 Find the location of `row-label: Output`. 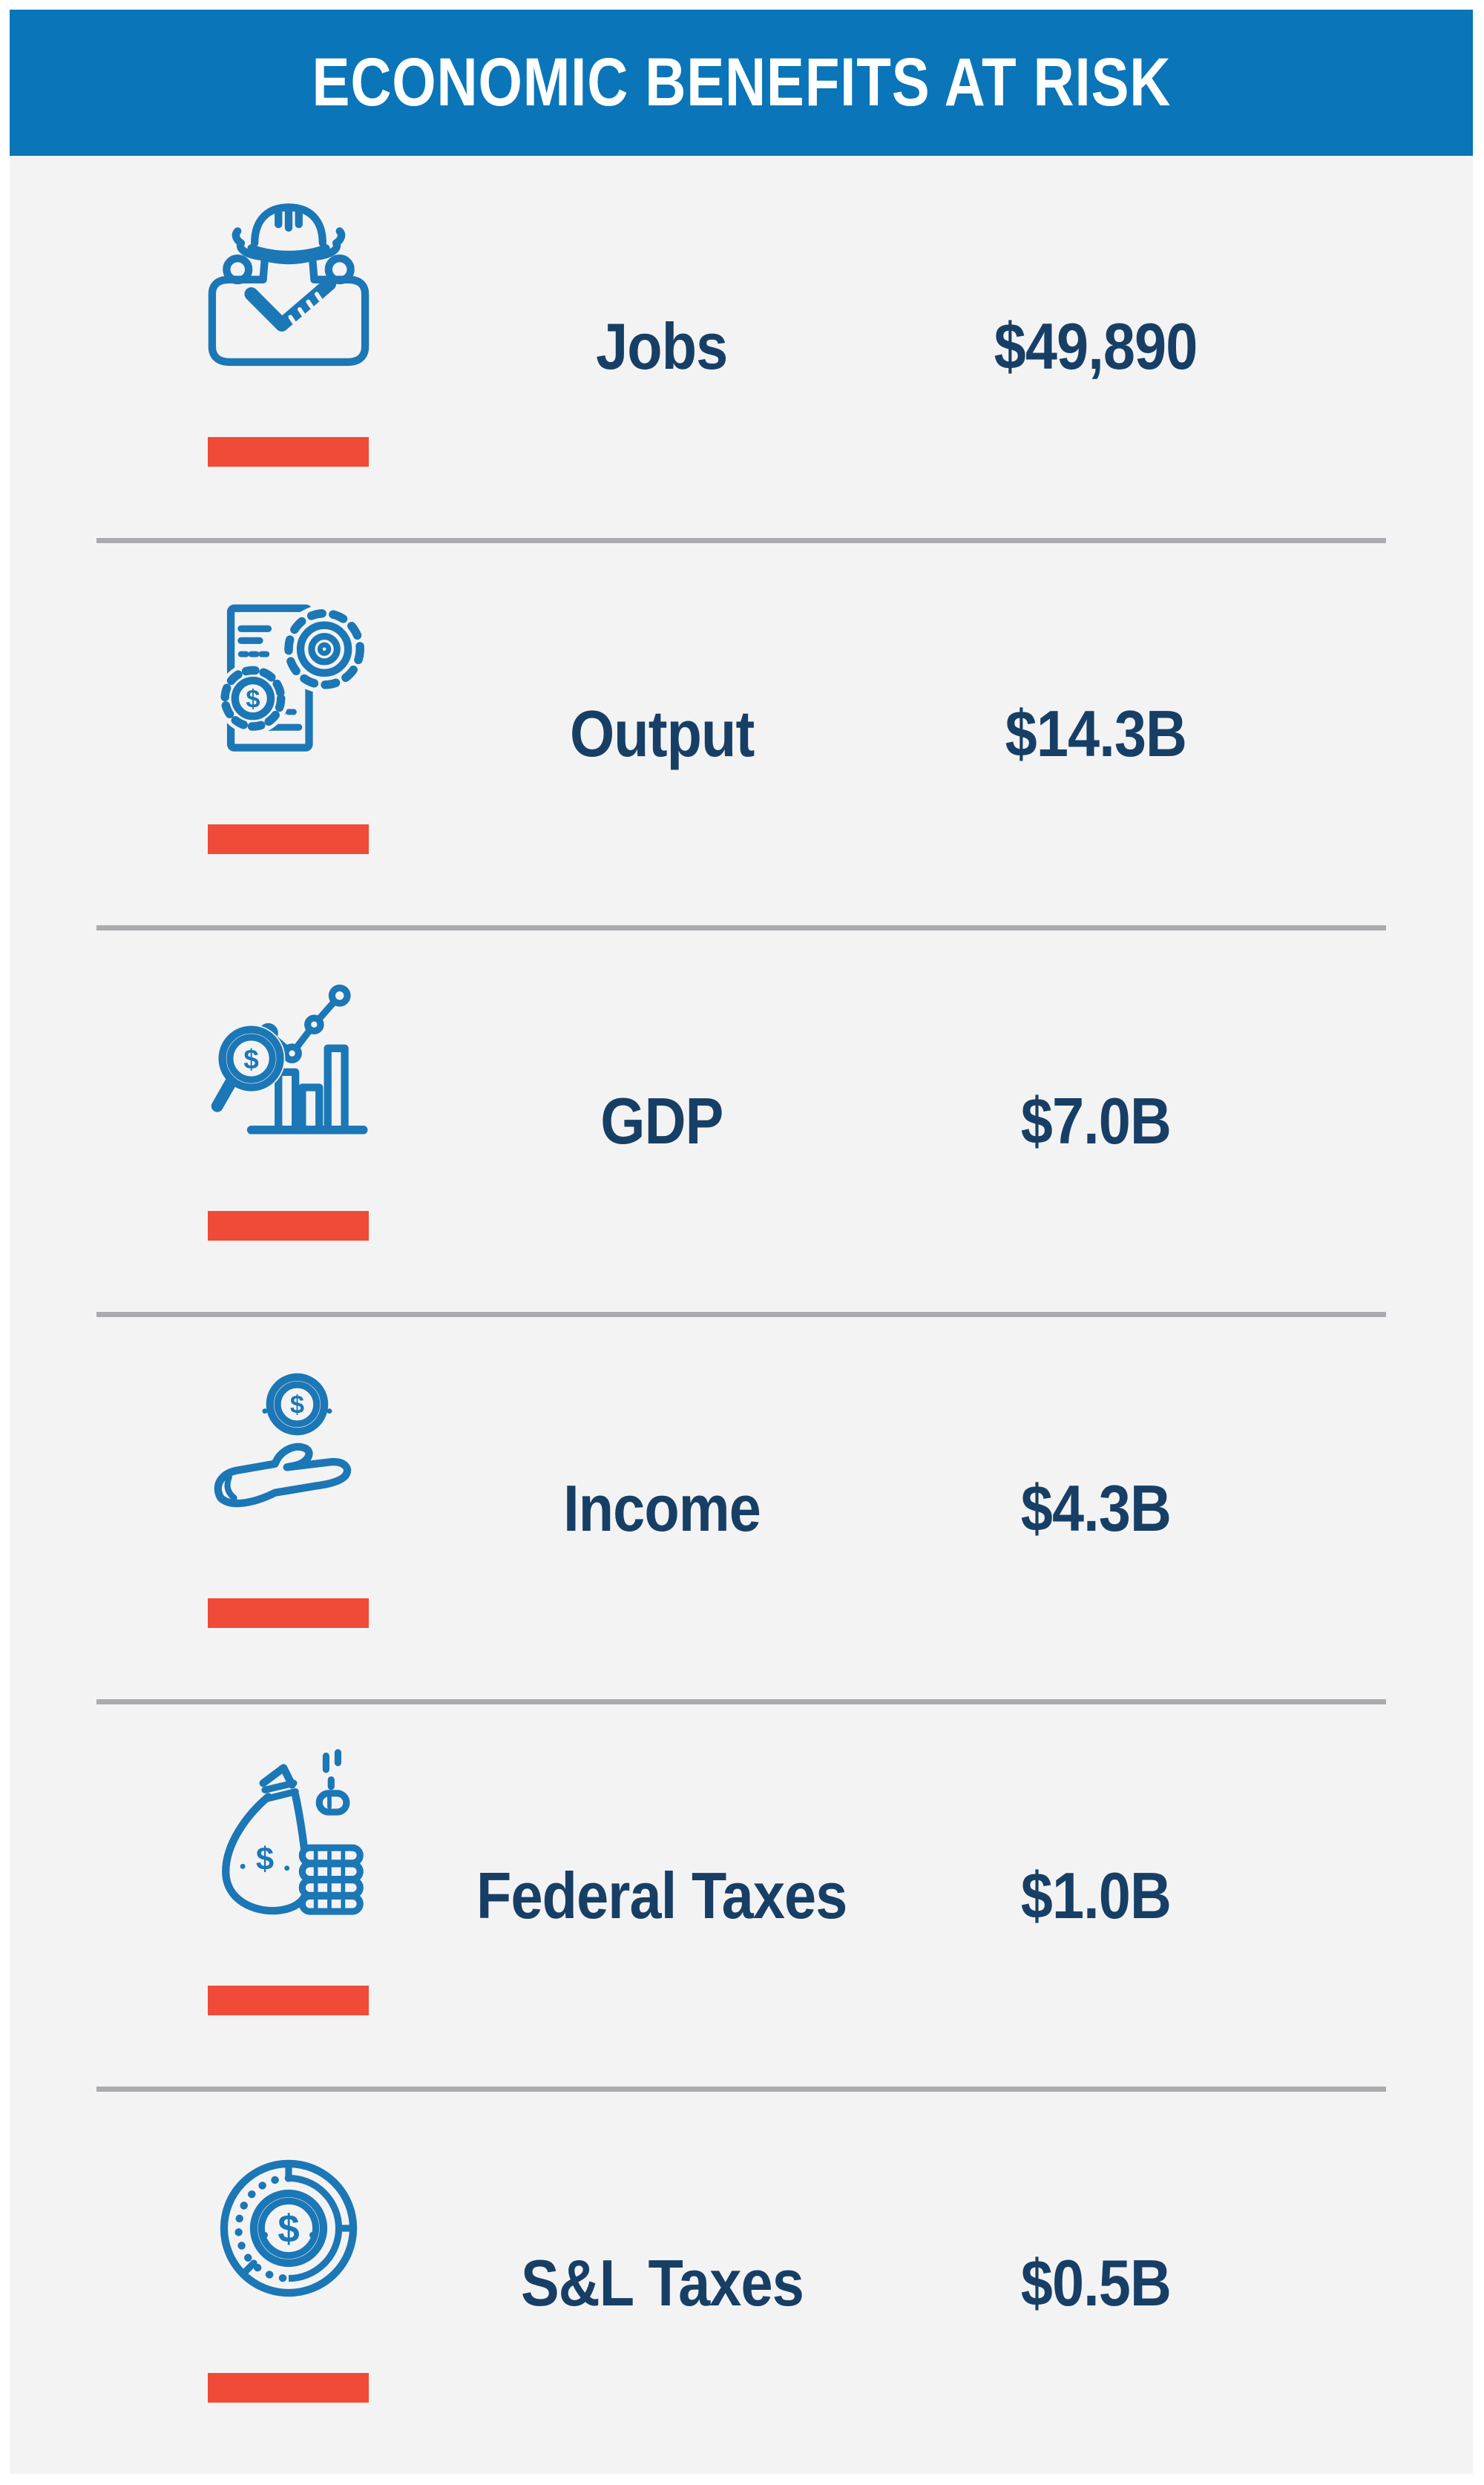

row-label: Output is located at coordinates (662, 734).